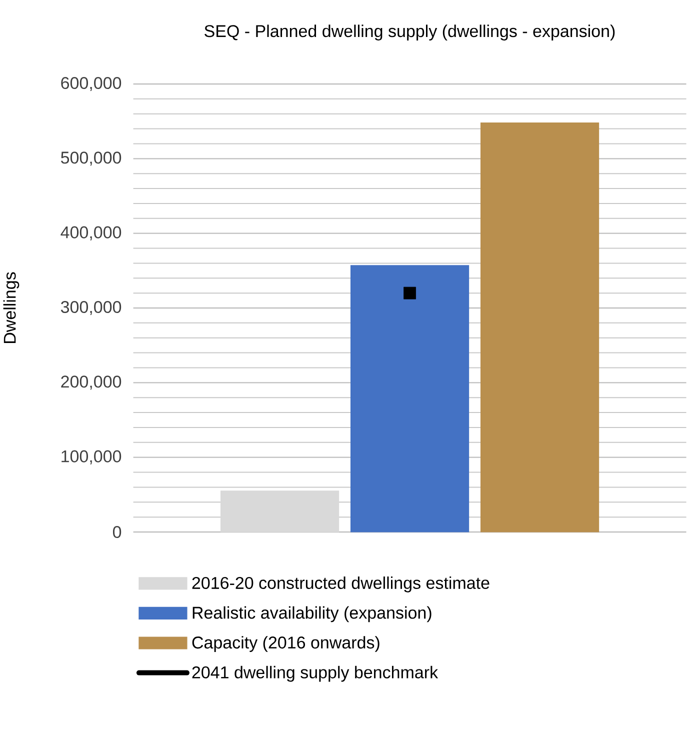 Image resolution: width=690 pixels, height=738 pixels. Describe the element at coordinates (90, 233) in the screenshot. I see `y-tick-label: 400,000` at that location.